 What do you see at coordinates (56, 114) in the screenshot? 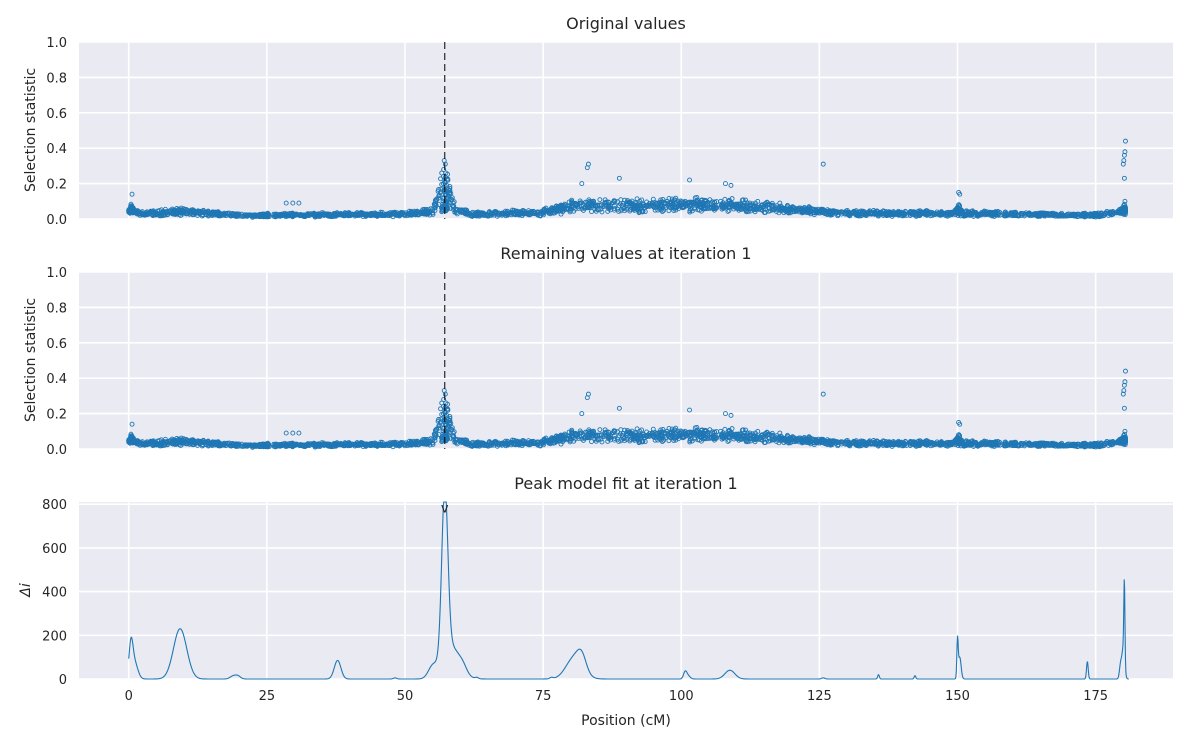
I see `ytick-label: 0.6` at bounding box center [56, 114].